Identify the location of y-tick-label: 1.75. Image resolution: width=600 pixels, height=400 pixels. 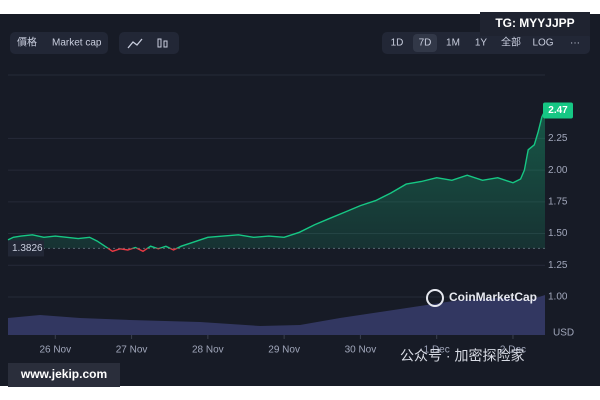
(558, 201).